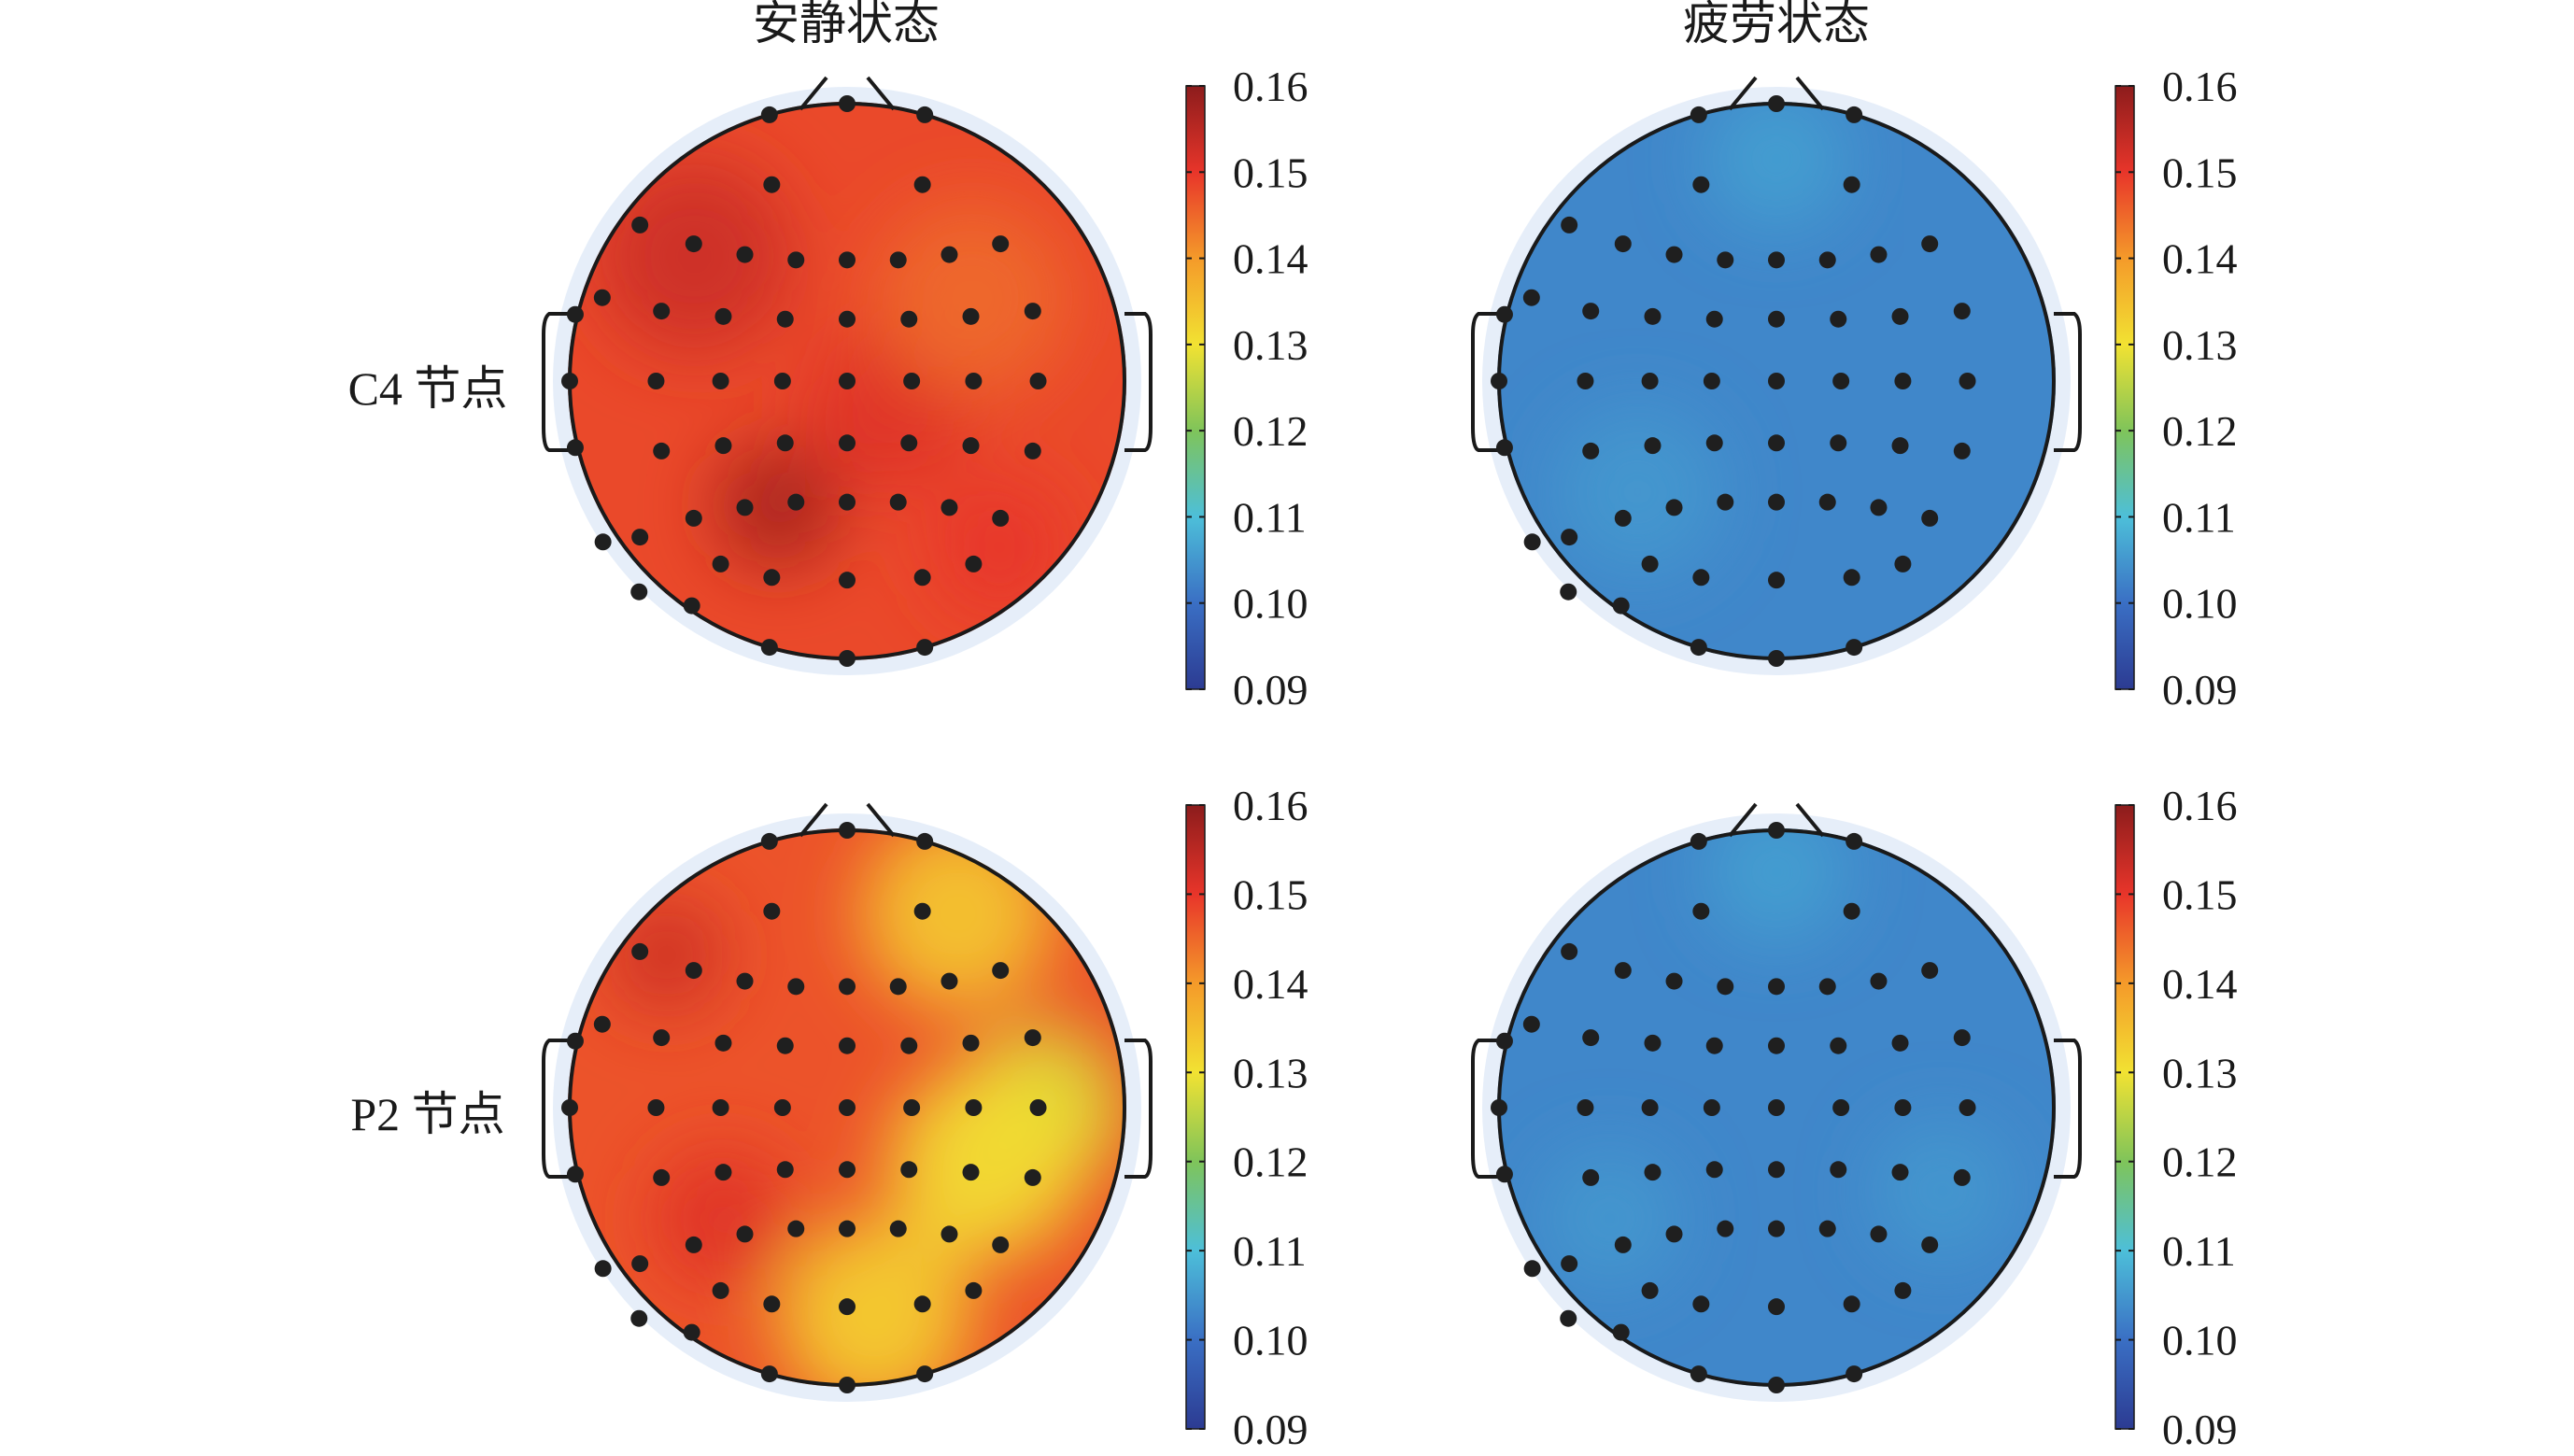 This screenshot has width=2574, height=1456. What do you see at coordinates (428, 388) in the screenshot?
I see `row-label-c4: C4 节点` at bounding box center [428, 388].